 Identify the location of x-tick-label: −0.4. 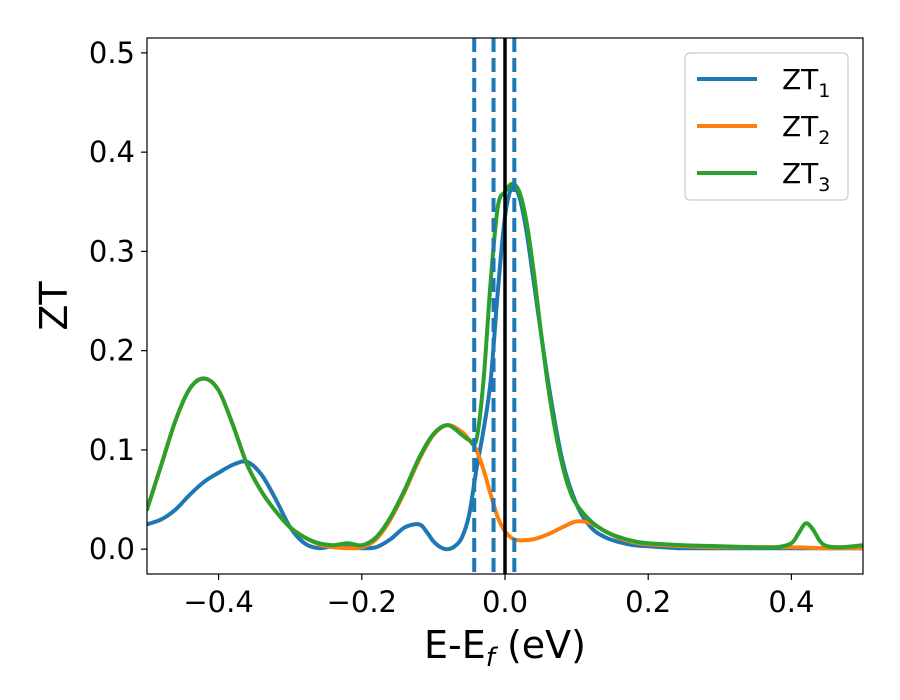
(218, 602).